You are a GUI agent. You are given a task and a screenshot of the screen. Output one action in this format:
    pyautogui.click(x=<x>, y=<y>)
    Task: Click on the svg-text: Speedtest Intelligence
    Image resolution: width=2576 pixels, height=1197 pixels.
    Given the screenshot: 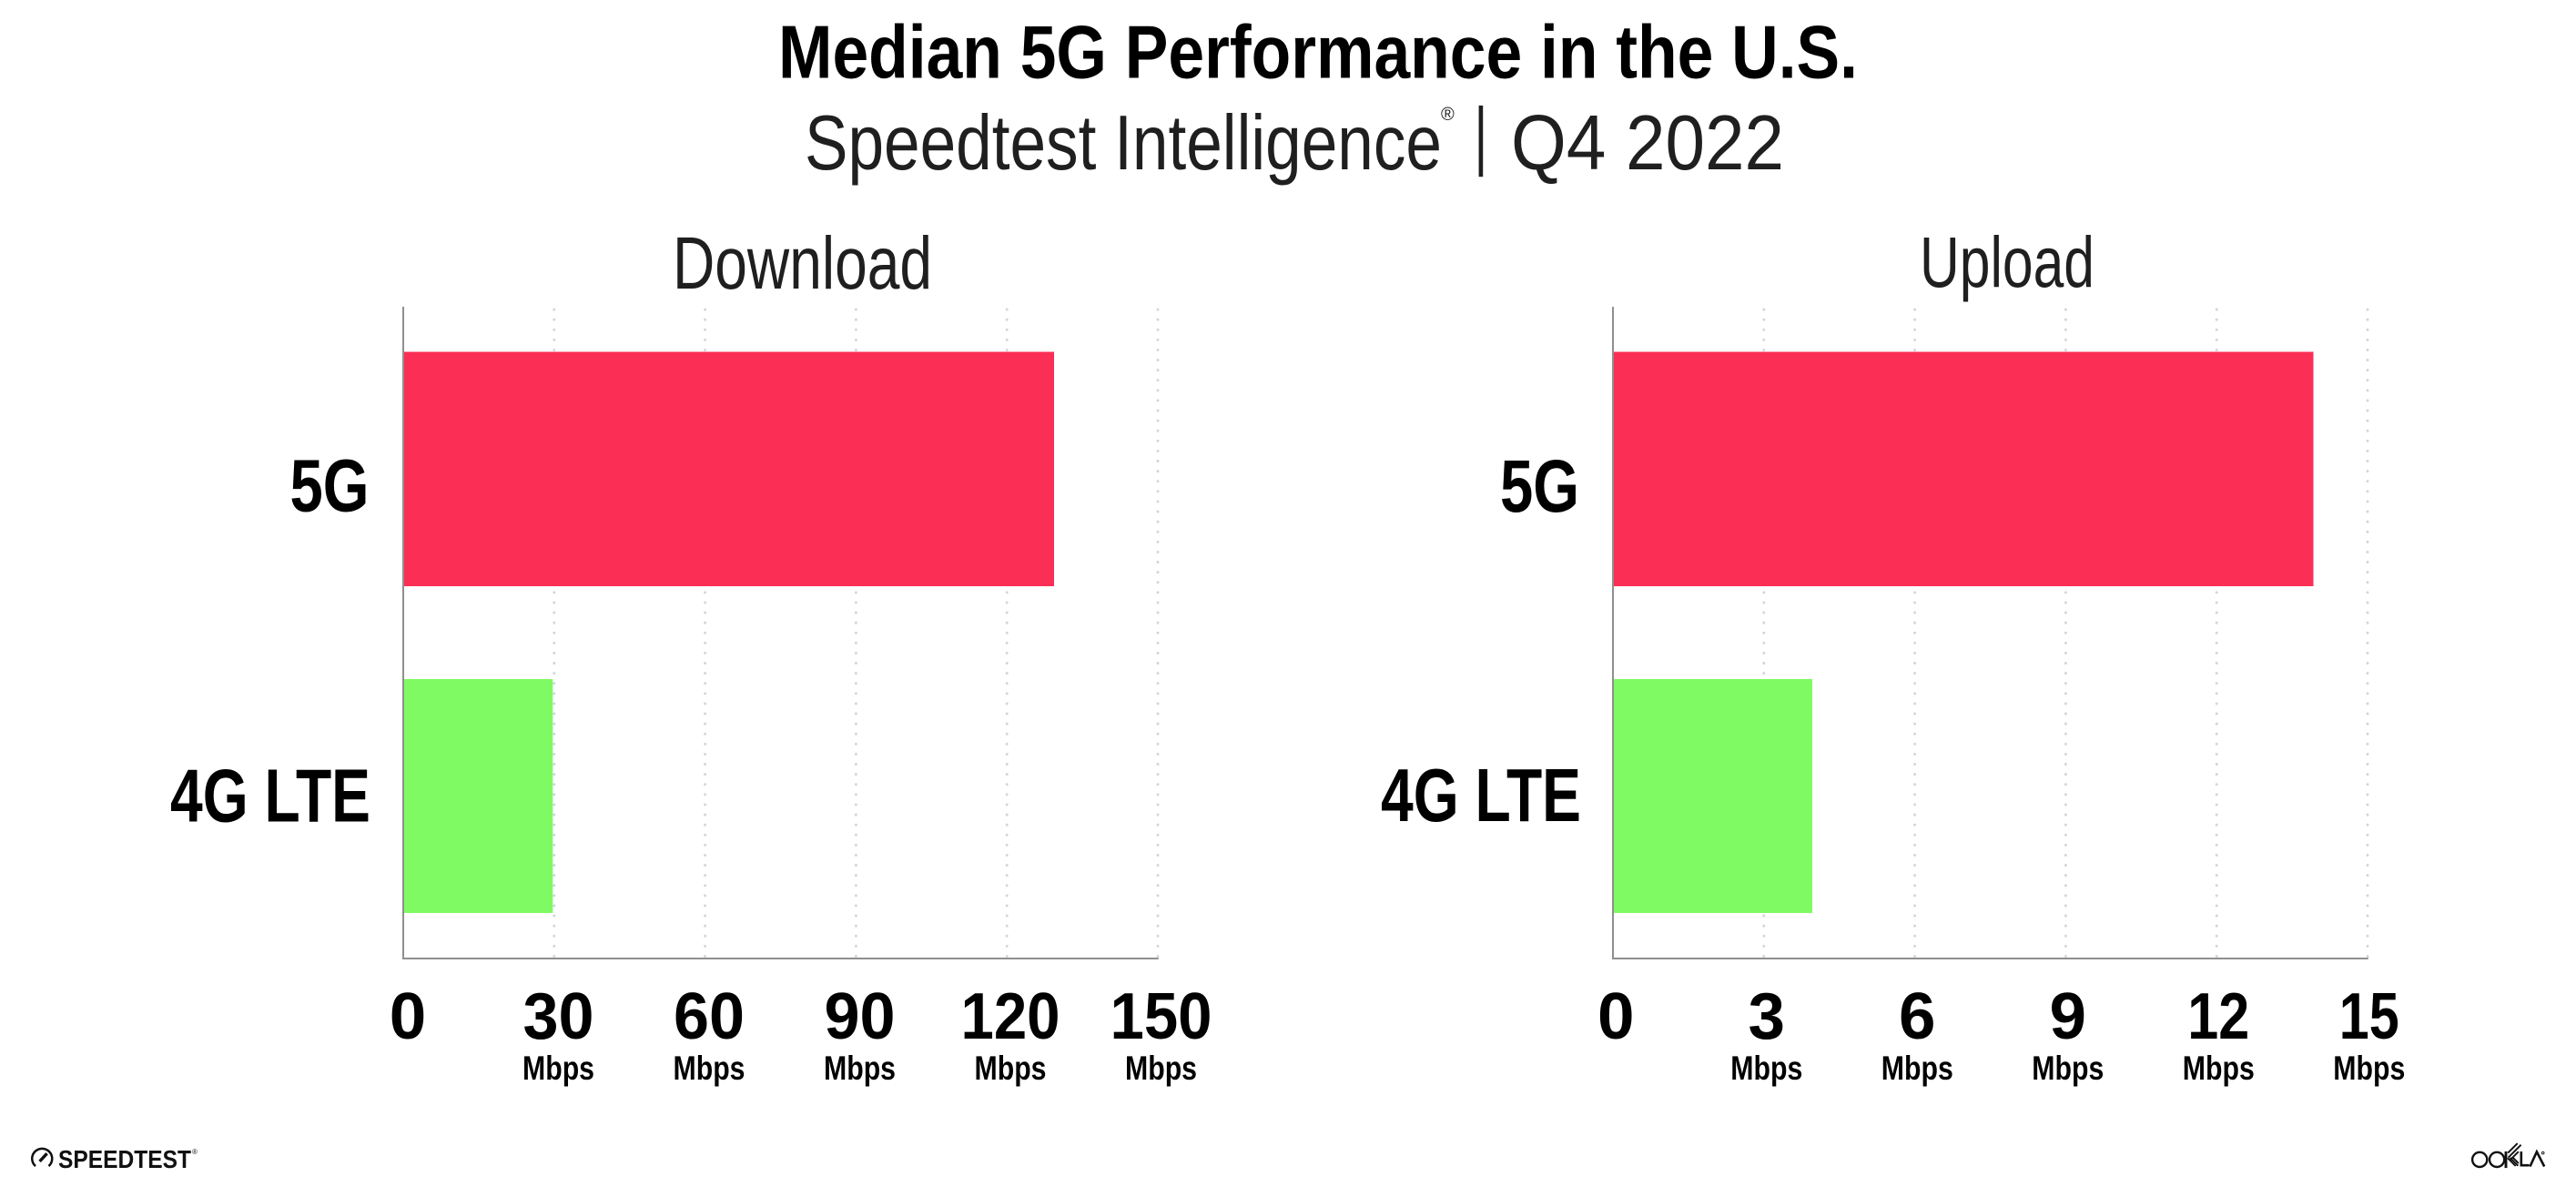 What is the action you would take?
    pyautogui.click(x=1123, y=143)
    